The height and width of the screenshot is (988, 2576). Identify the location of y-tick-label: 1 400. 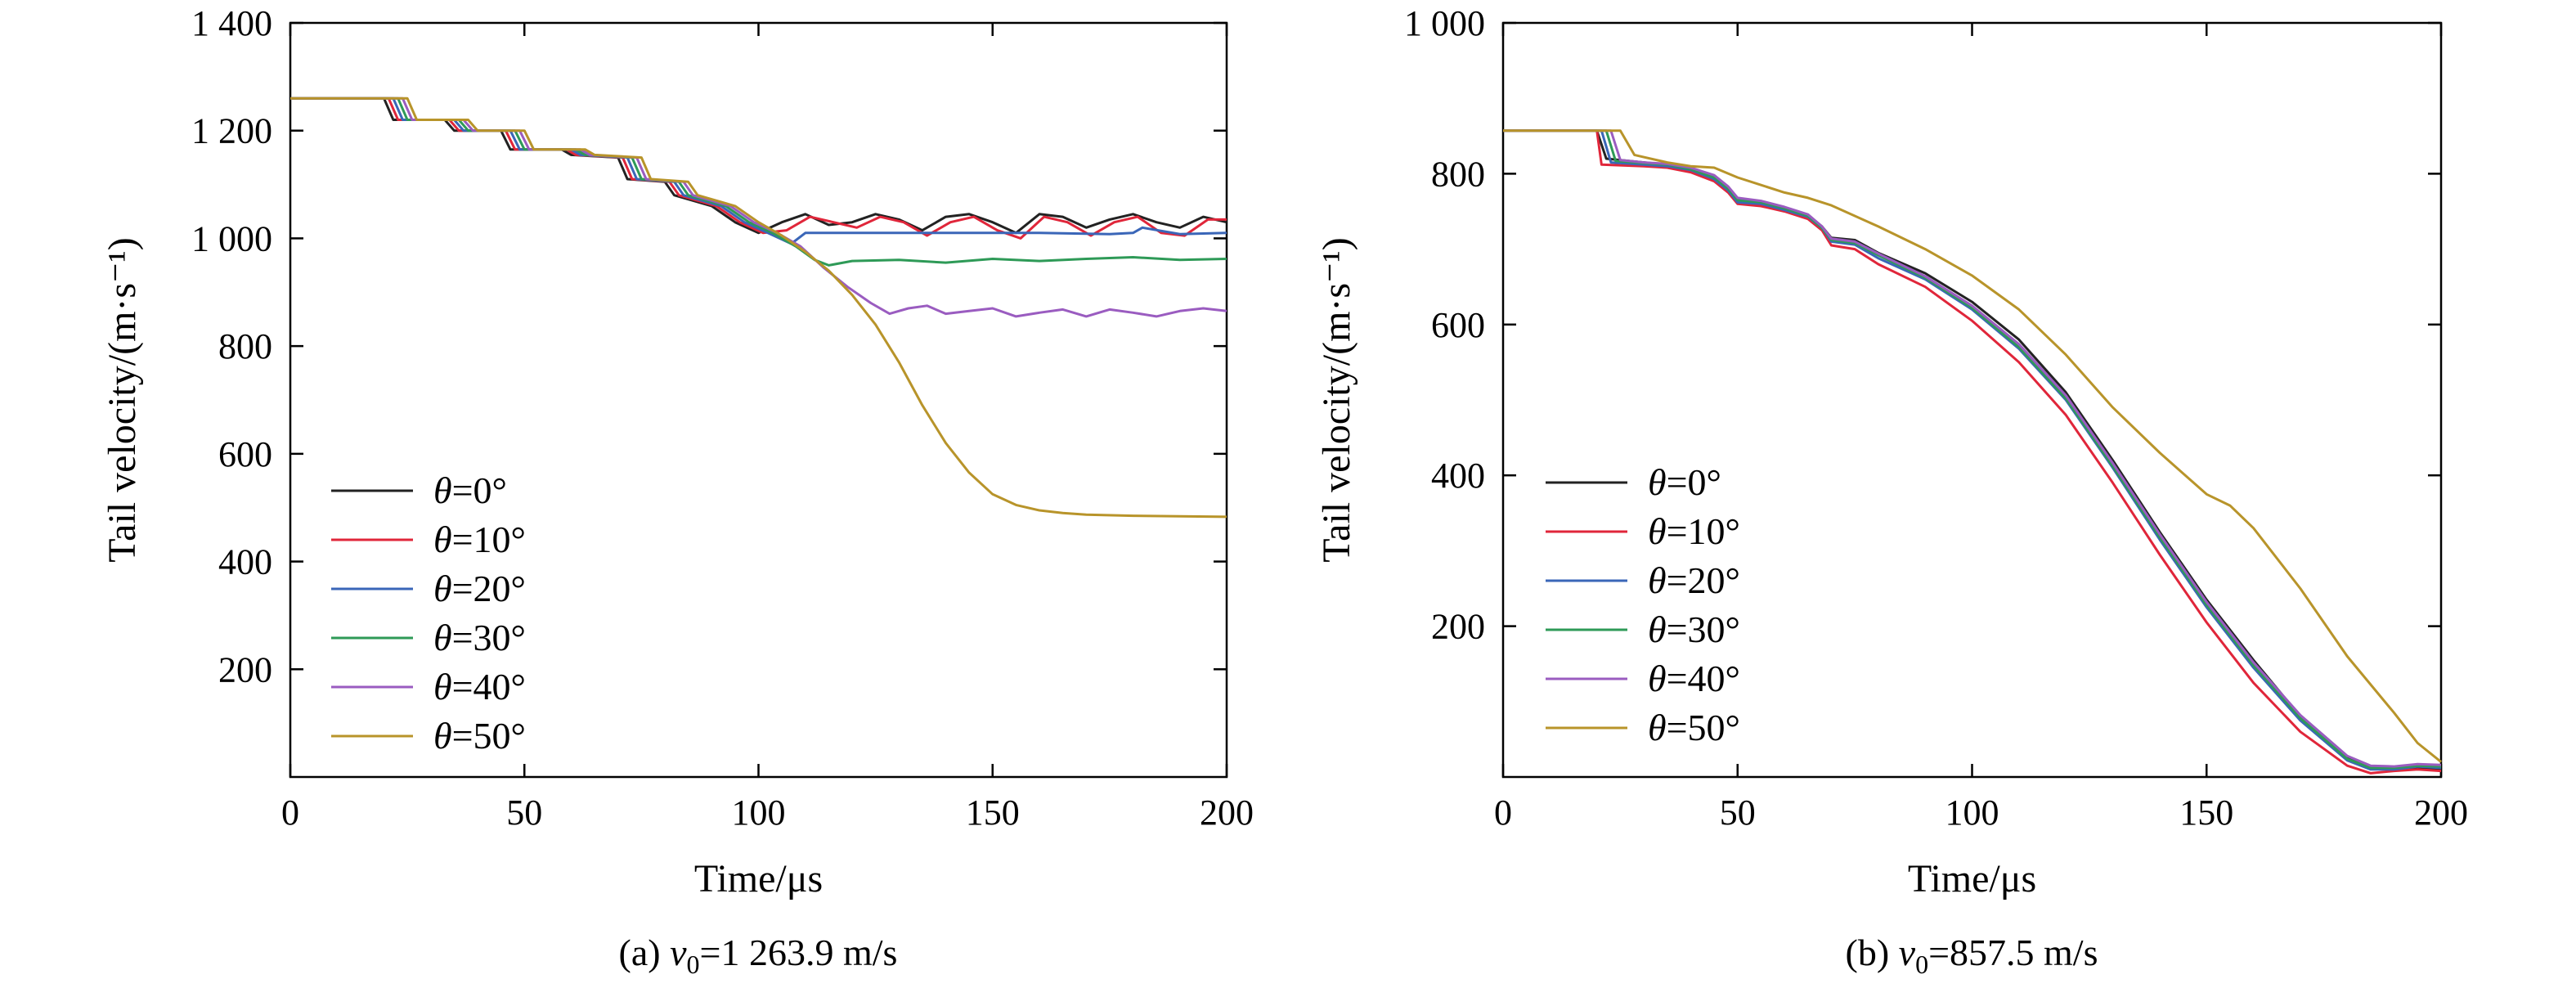
(231, 23).